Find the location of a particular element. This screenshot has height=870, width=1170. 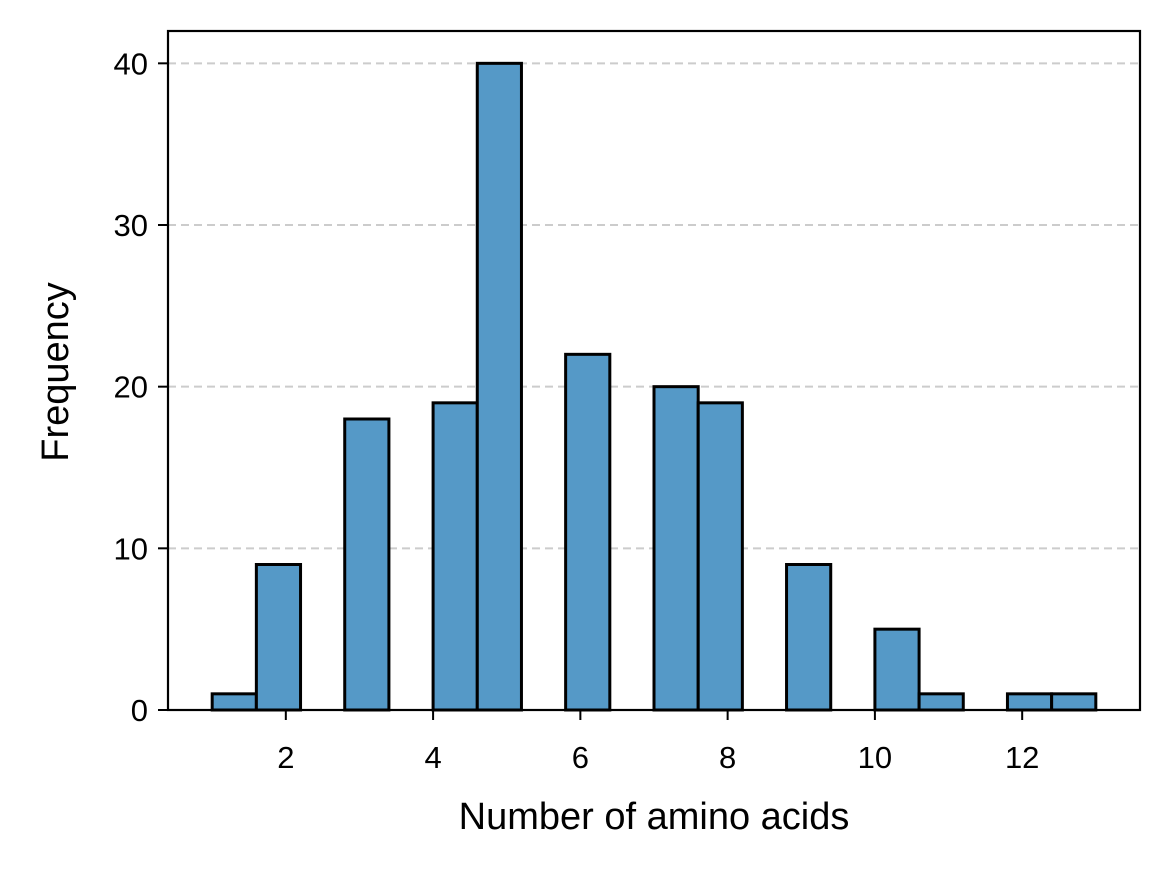

x-tick-label-10: 10 is located at coordinates (875, 757).